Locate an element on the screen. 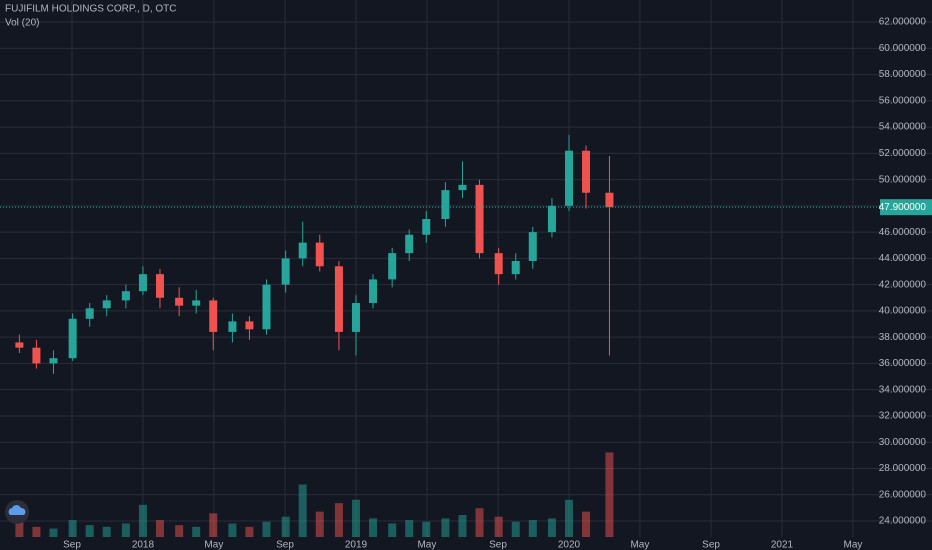 The height and width of the screenshot is (550, 932). y-tick-label: 60.000000 is located at coordinates (903, 48).